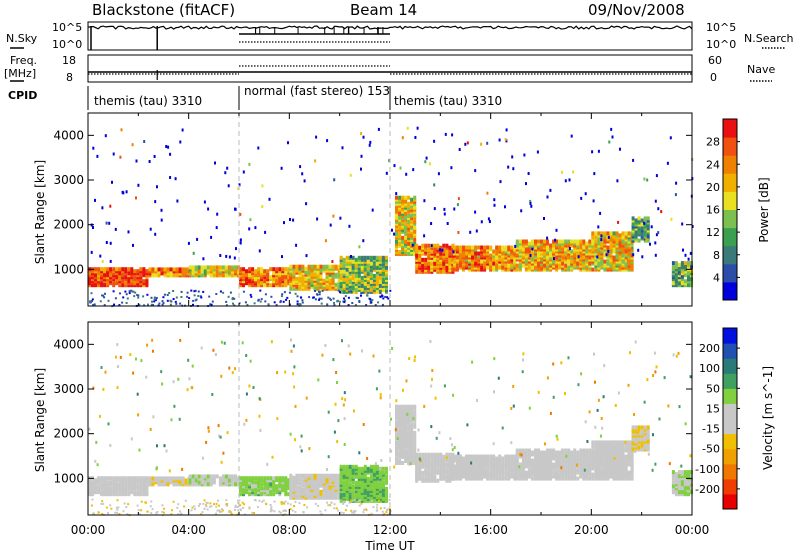 This screenshot has width=800, height=554. Describe the element at coordinates (68, 135) in the screenshot. I see `y-tick-label: 4000` at that location.